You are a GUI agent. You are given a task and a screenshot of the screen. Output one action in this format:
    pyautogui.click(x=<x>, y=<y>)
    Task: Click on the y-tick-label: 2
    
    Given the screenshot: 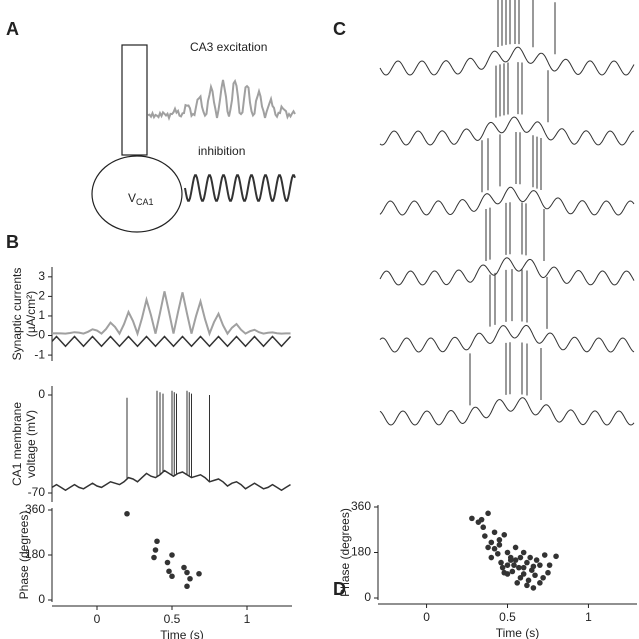 What is the action you would take?
    pyautogui.click(x=41, y=296)
    